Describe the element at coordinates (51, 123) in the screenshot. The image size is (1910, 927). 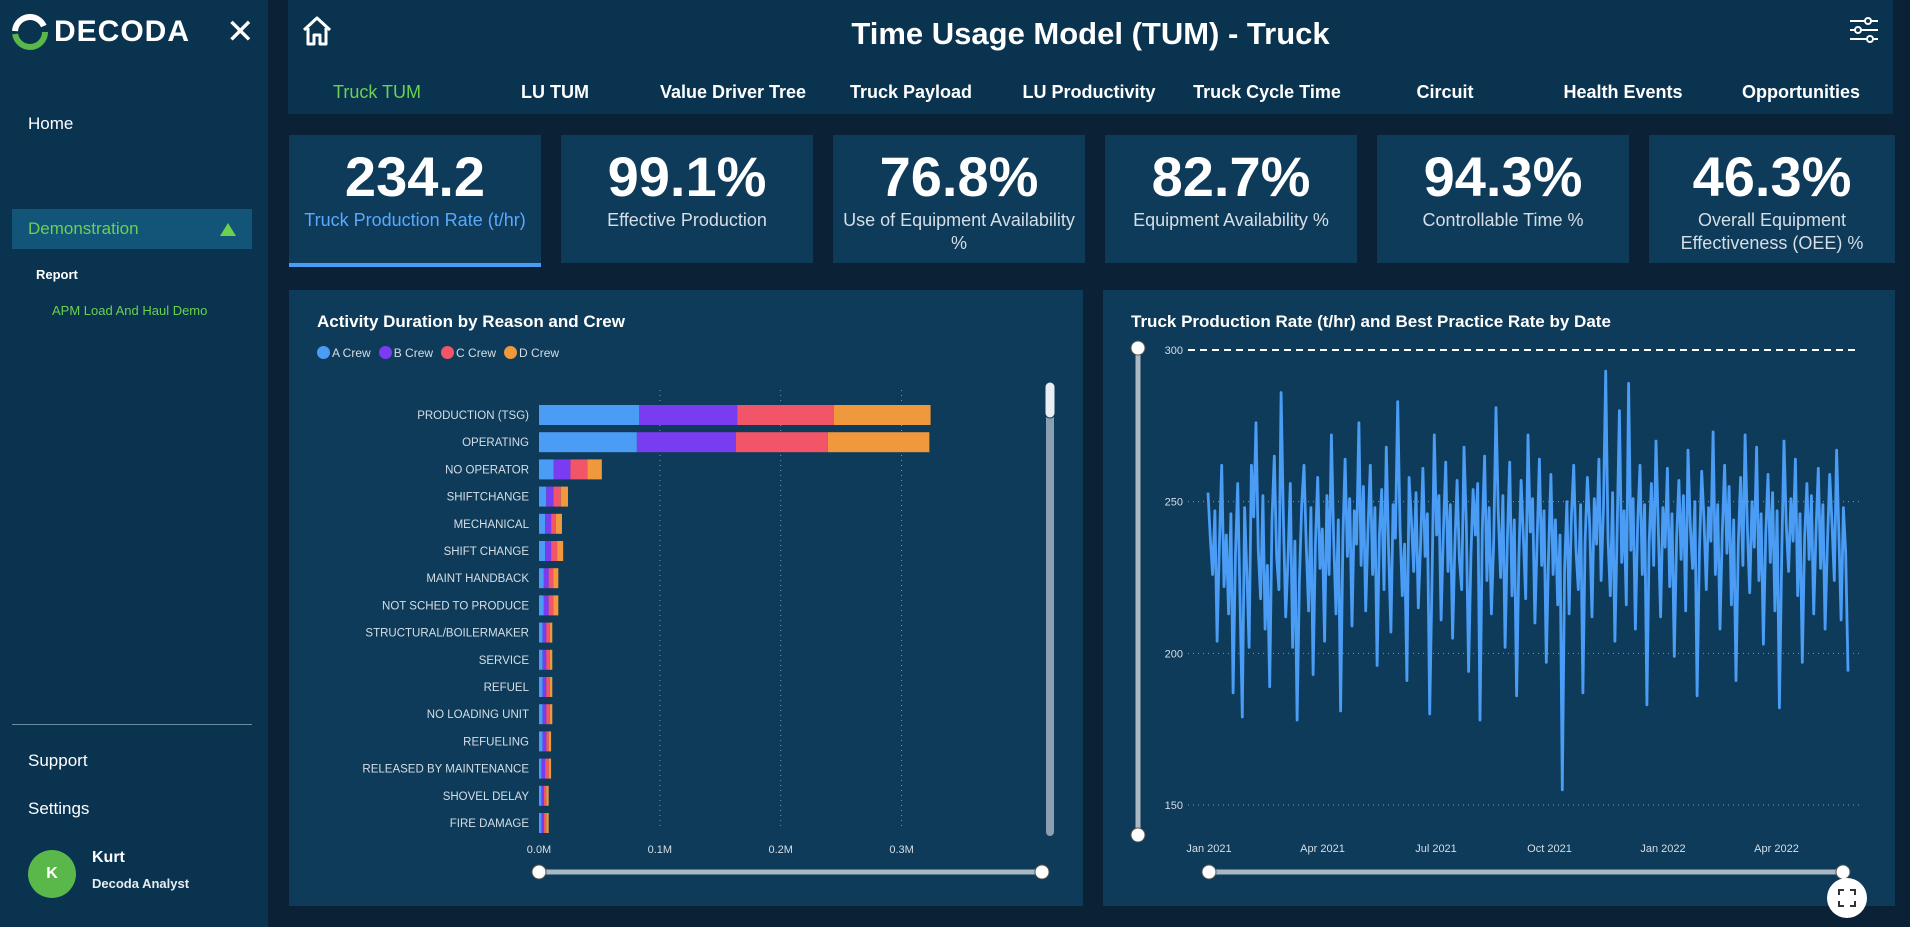
I see `sidebar-item-home: Home` at that location.